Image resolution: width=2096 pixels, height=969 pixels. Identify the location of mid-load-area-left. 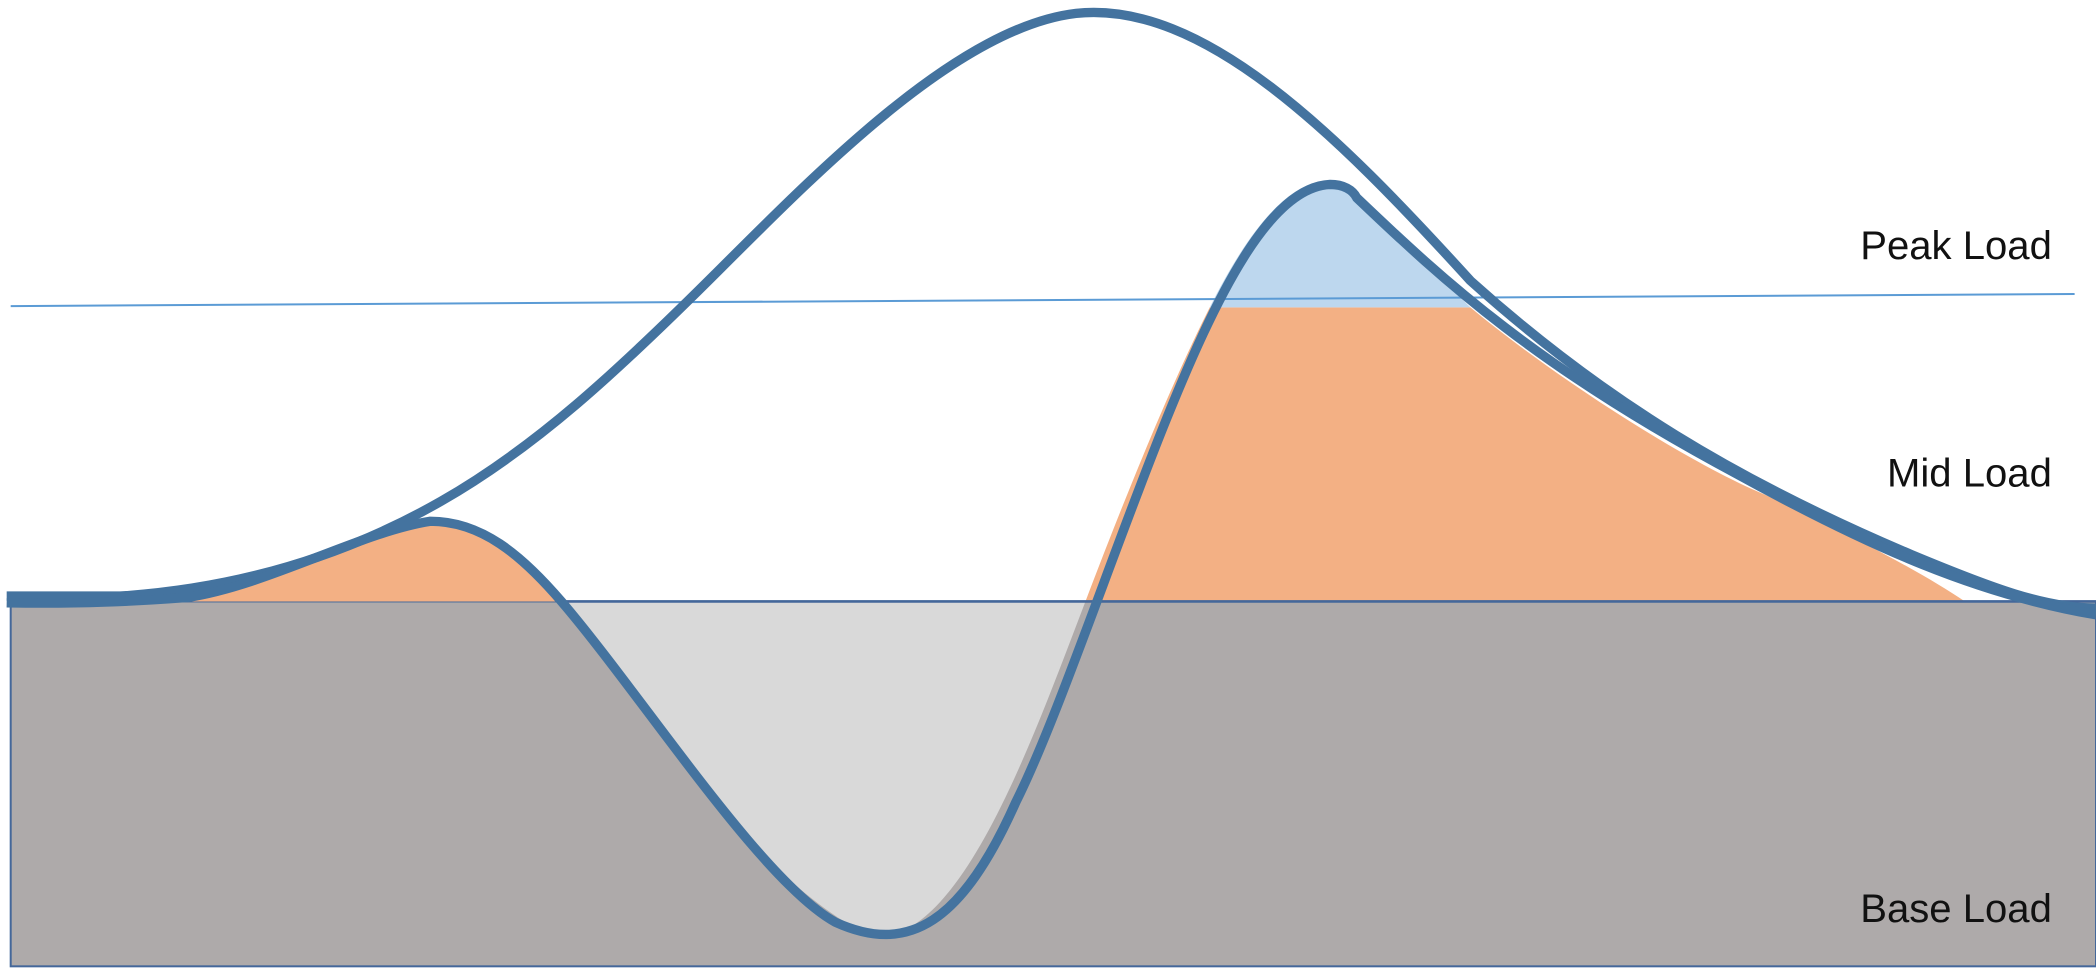
(374, 561).